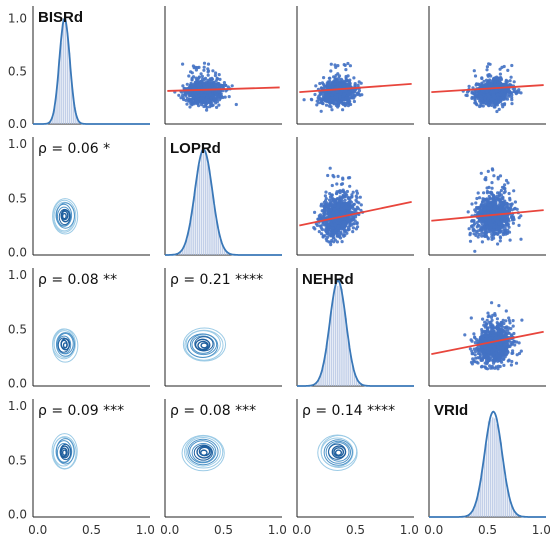 This screenshot has height=546, width=550. What do you see at coordinates (17, 253) in the screenshot?
I see `y-tick-label: 0.0` at bounding box center [17, 253].